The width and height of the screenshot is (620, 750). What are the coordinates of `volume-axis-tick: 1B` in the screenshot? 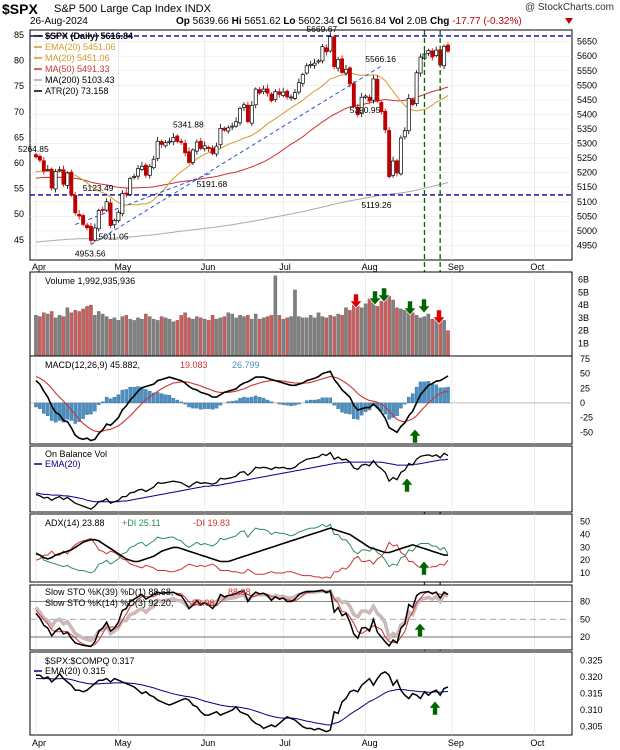 It's located at (583, 343).